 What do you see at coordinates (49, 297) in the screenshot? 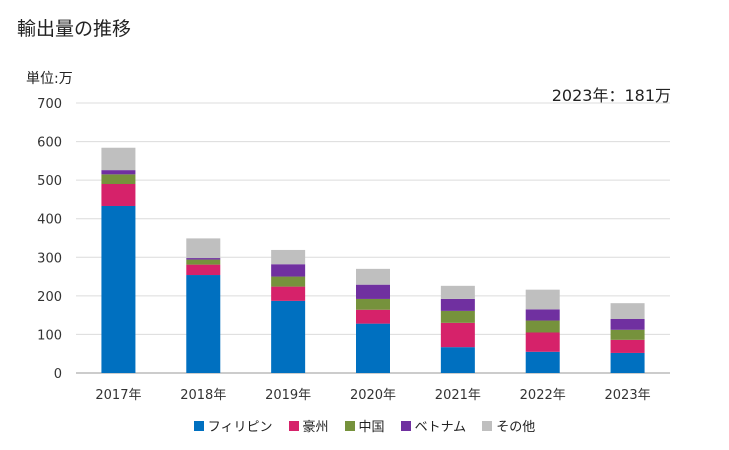
I see `y-tick-label: 200` at bounding box center [49, 297].